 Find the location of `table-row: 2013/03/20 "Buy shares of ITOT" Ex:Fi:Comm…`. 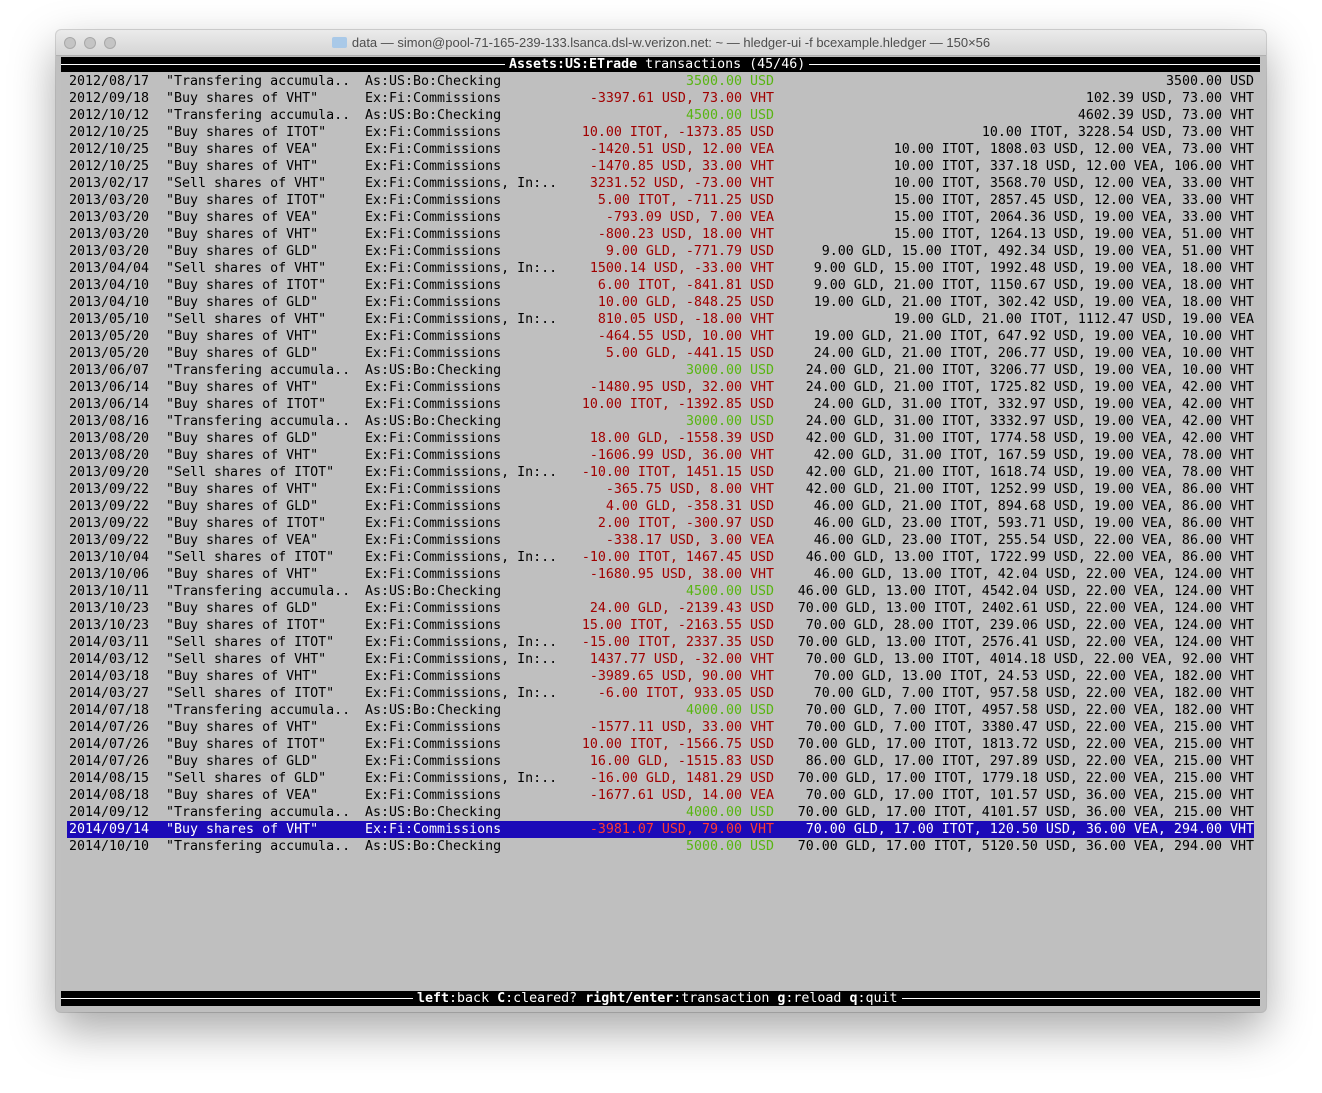

table-row: 2013/03/20 "Buy shares of ITOT" Ex:Fi:Comm… is located at coordinates (660, 200).